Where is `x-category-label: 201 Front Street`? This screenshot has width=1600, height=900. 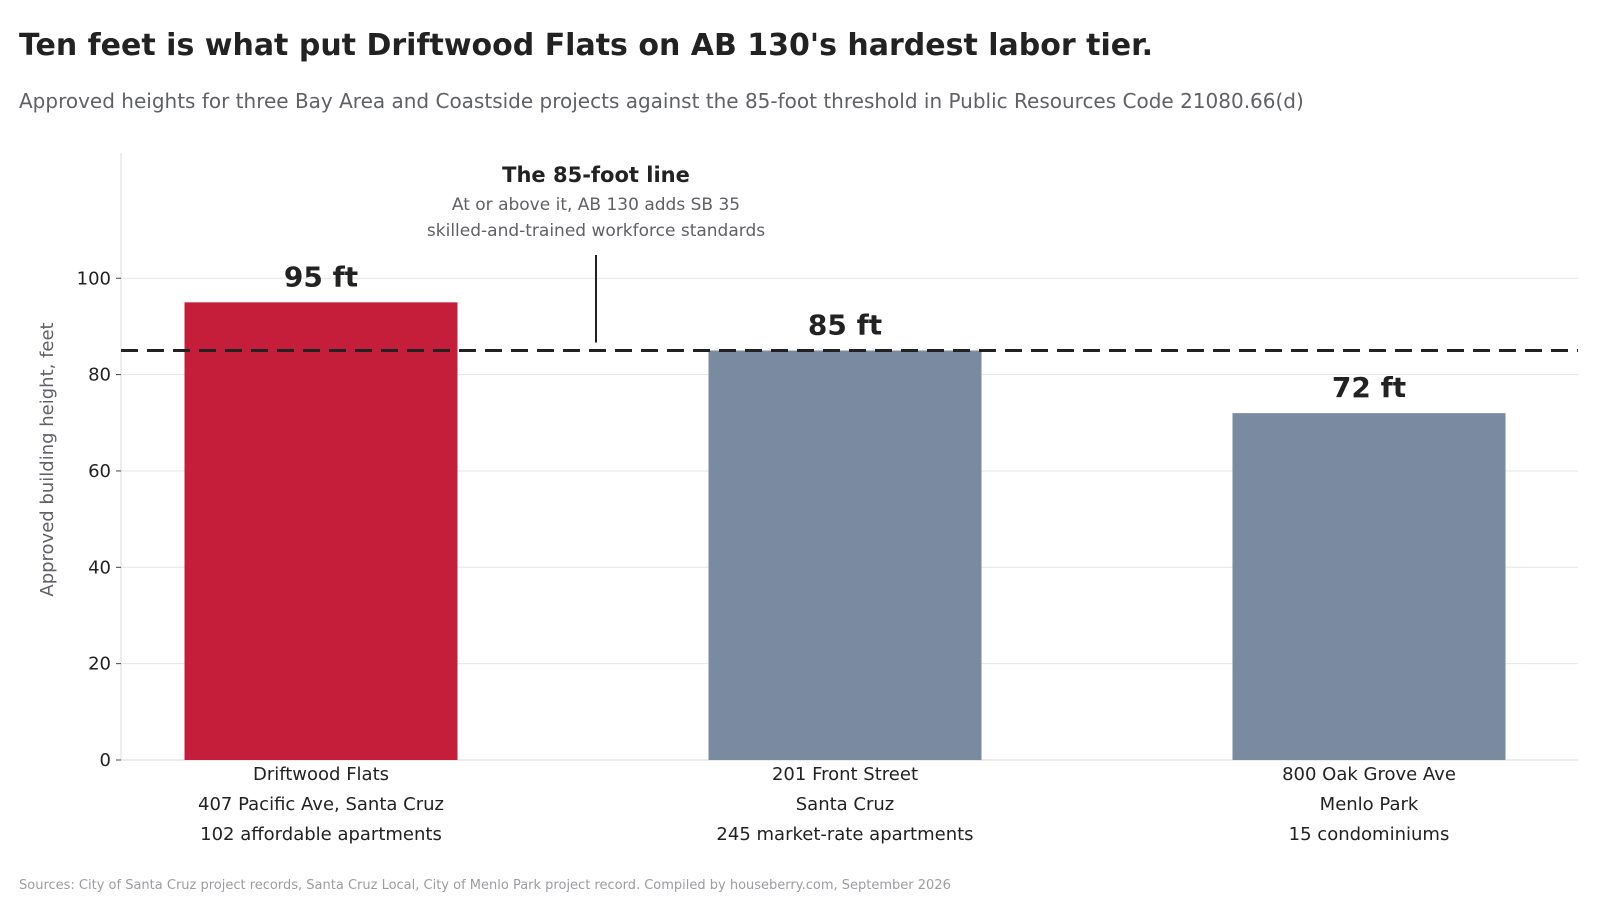 x-category-label: 201 Front Street is located at coordinates (845, 774).